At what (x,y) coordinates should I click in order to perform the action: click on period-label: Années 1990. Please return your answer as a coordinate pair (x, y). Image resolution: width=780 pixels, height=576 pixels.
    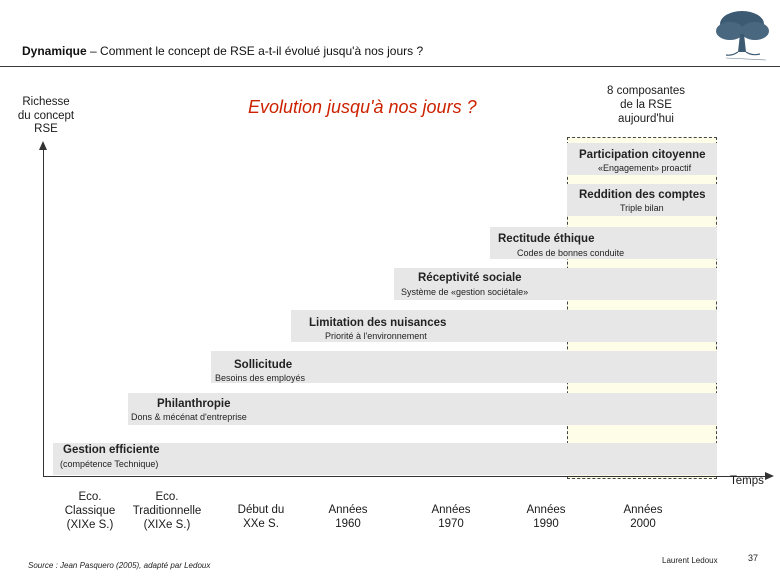
    Looking at the image, I should click on (546, 517).